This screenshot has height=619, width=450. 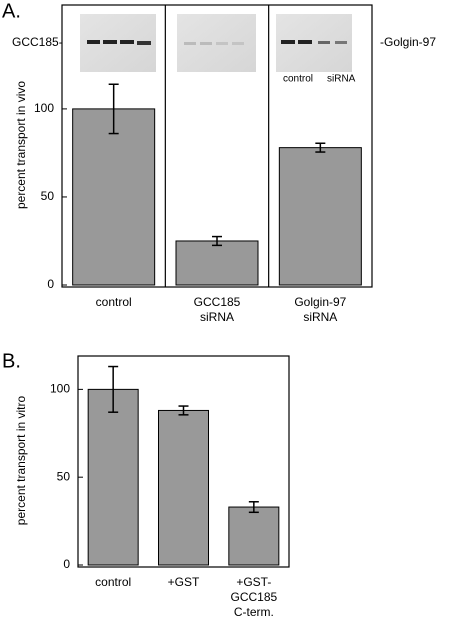 I want to click on x-tick-label: GCC185 siRNA, so click(x=217, y=309).